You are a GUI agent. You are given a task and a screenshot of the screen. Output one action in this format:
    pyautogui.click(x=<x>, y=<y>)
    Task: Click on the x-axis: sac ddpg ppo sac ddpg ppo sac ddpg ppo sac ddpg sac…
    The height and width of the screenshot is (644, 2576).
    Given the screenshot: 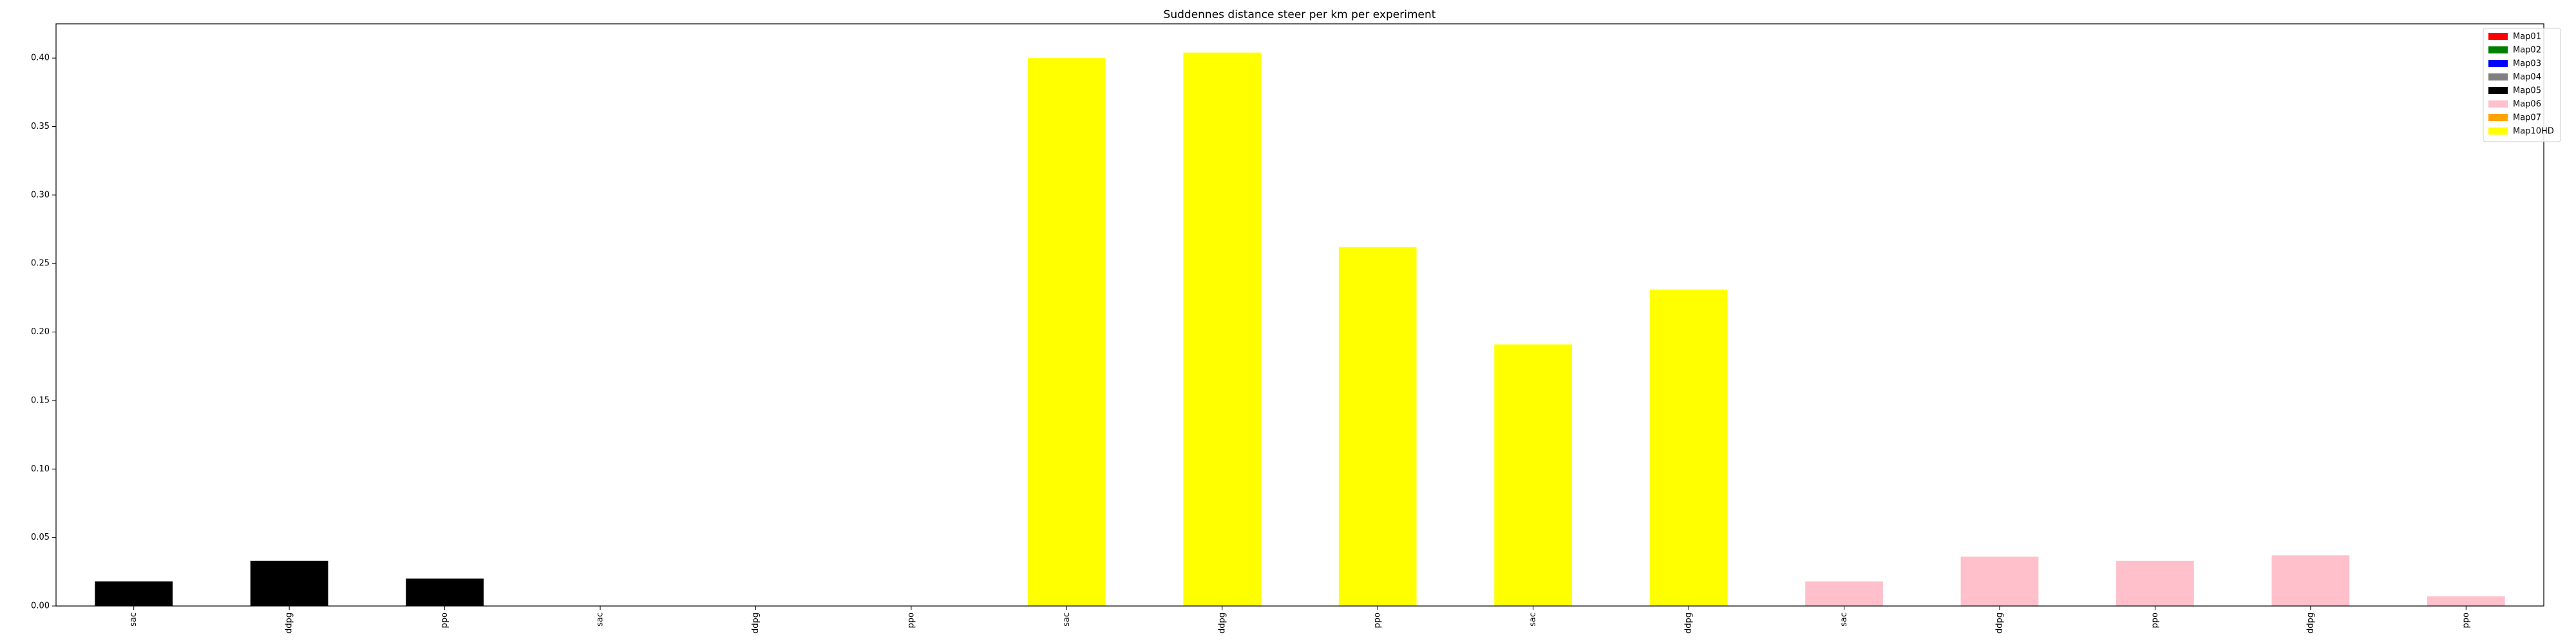 What is the action you would take?
    pyautogui.click(x=1300, y=620)
    